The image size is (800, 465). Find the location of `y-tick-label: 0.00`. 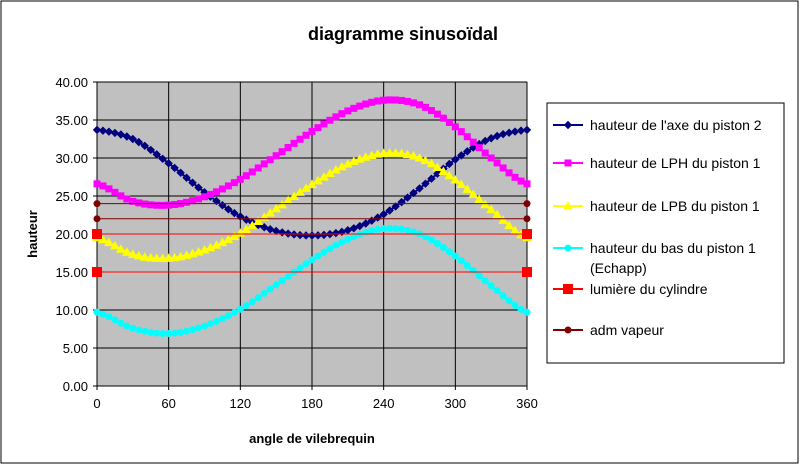

y-tick-label: 0.00 is located at coordinates (75, 386).